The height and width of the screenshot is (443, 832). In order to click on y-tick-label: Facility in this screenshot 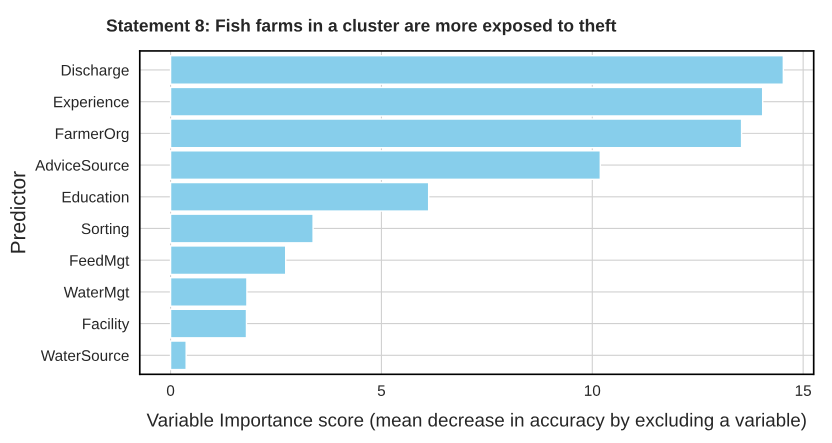, I will do `click(106, 325)`.